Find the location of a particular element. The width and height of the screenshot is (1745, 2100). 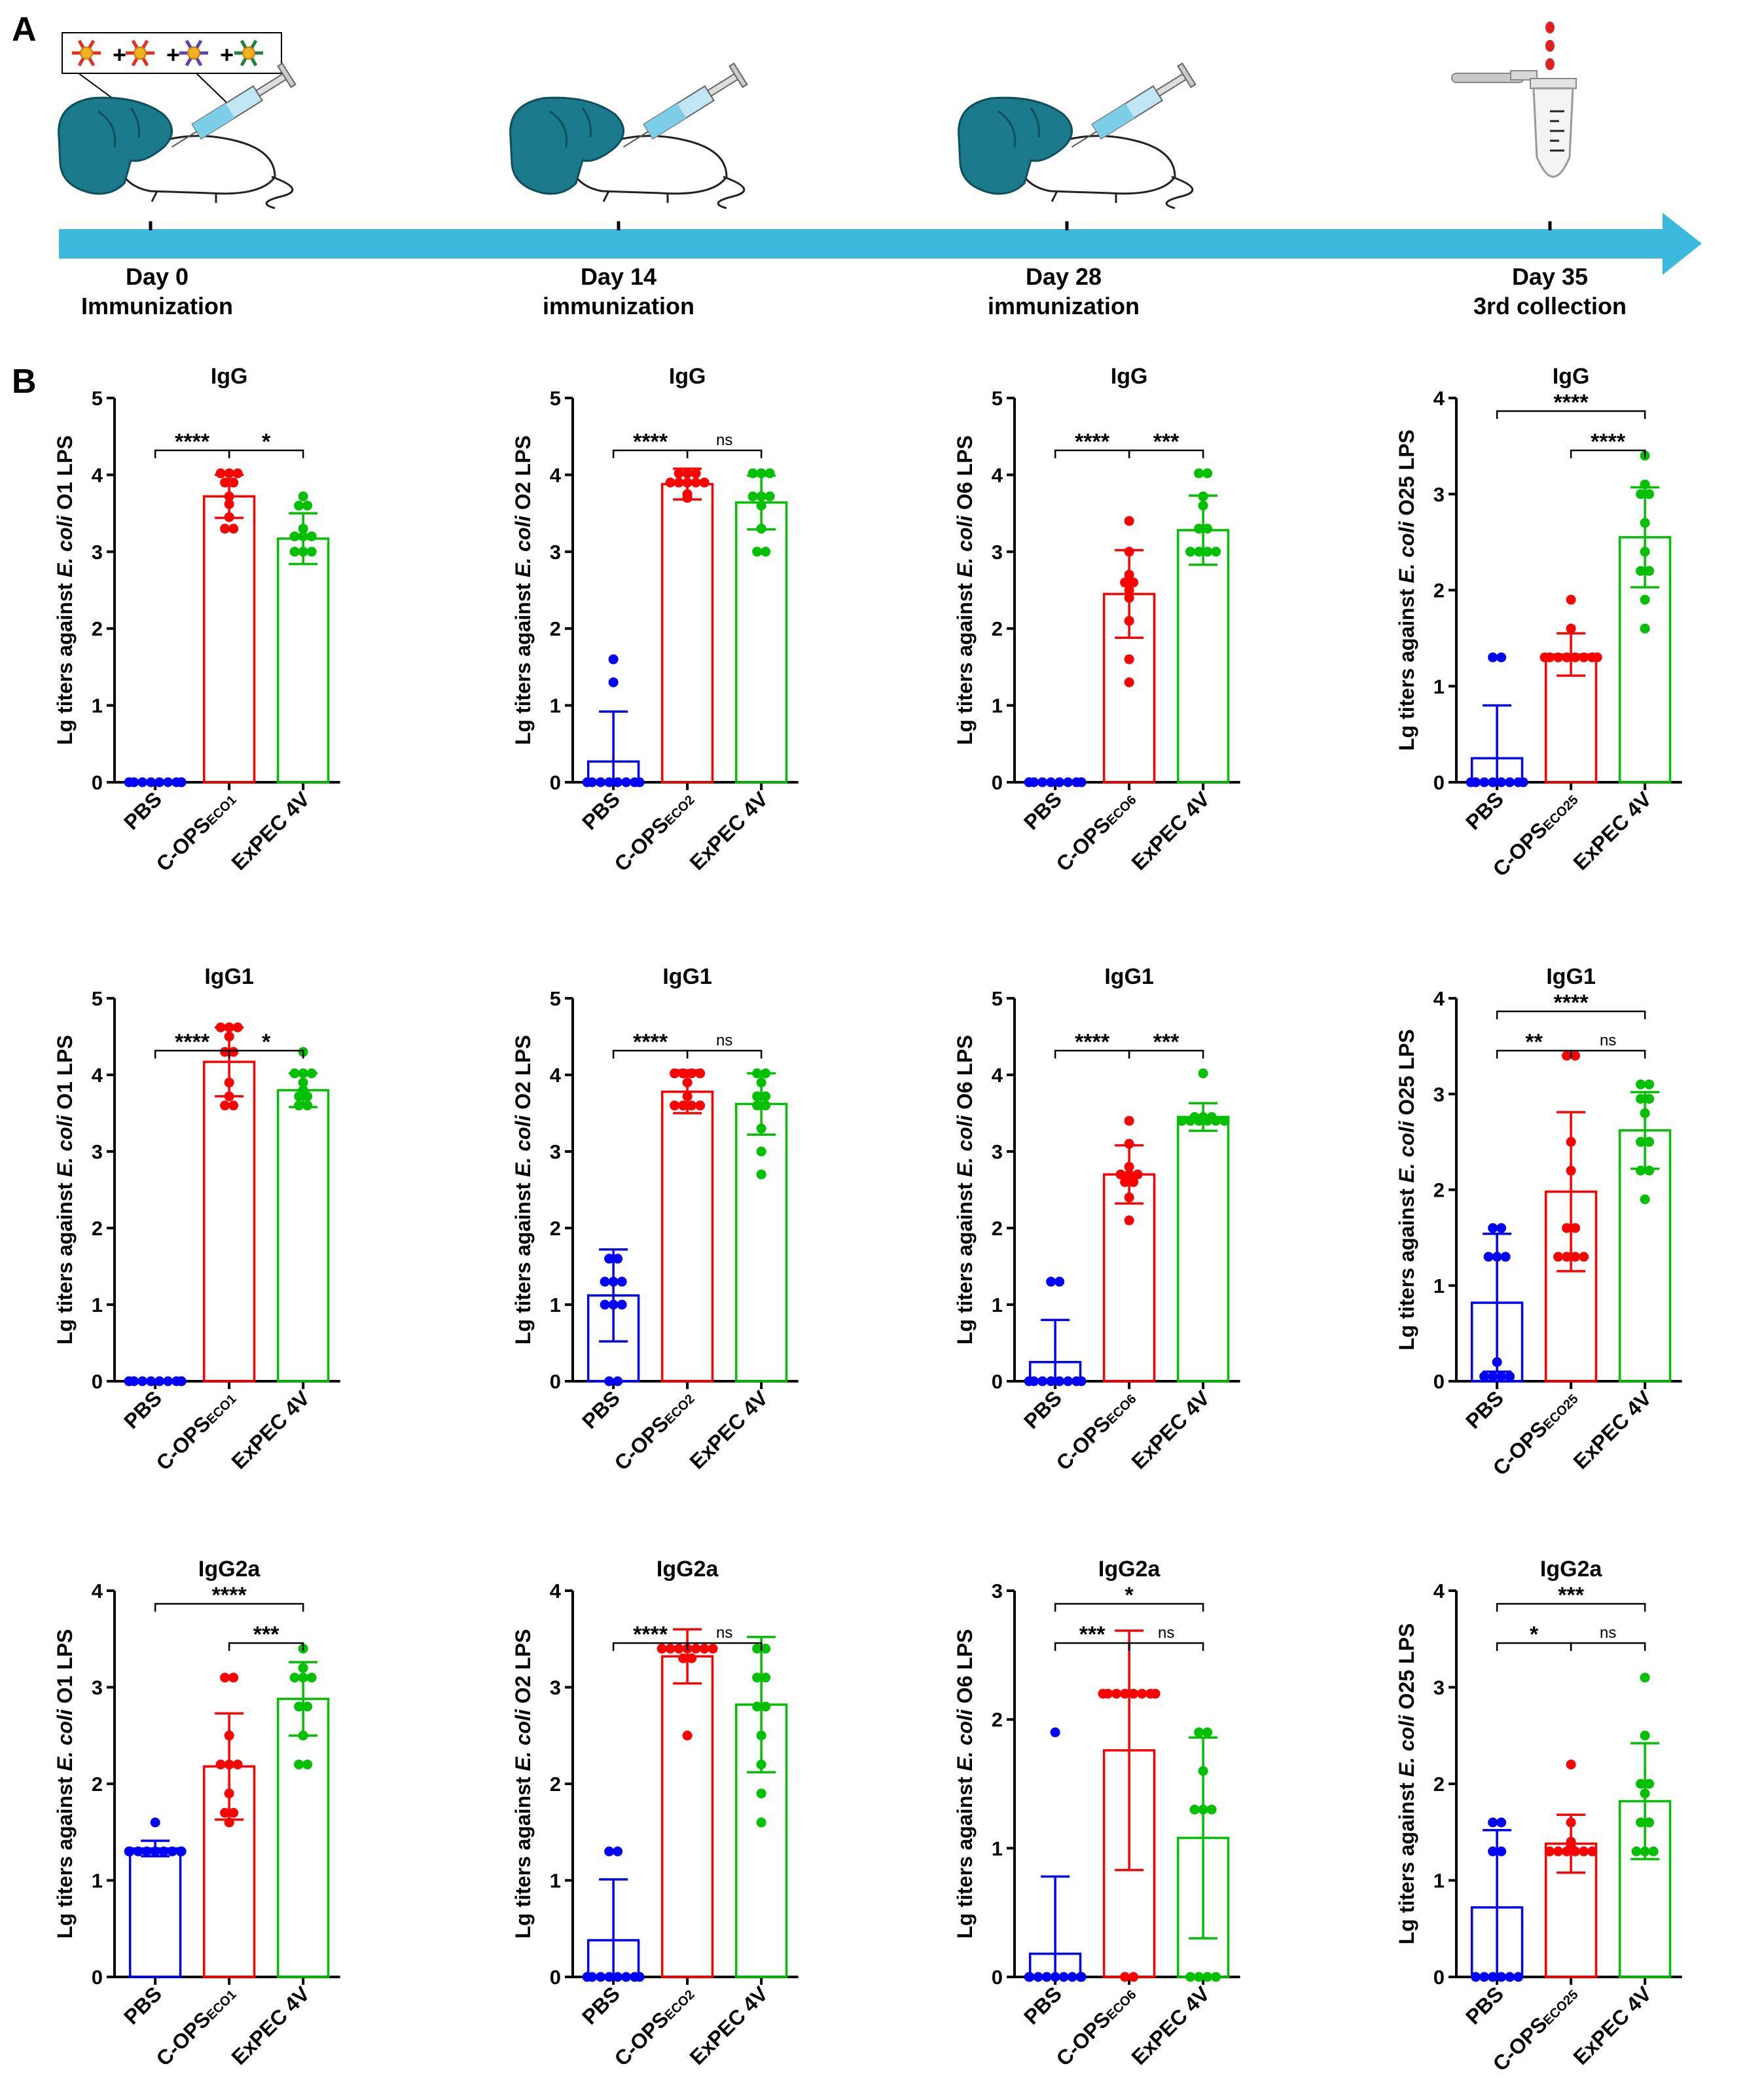

significance-label: *** is located at coordinates (266, 1635).